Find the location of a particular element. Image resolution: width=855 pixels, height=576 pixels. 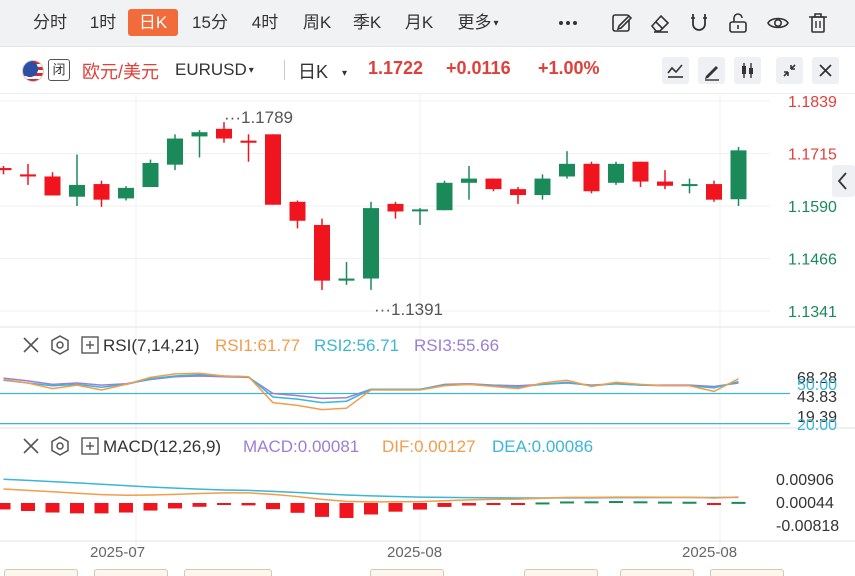

draw-icon is located at coordinates (622, 23).